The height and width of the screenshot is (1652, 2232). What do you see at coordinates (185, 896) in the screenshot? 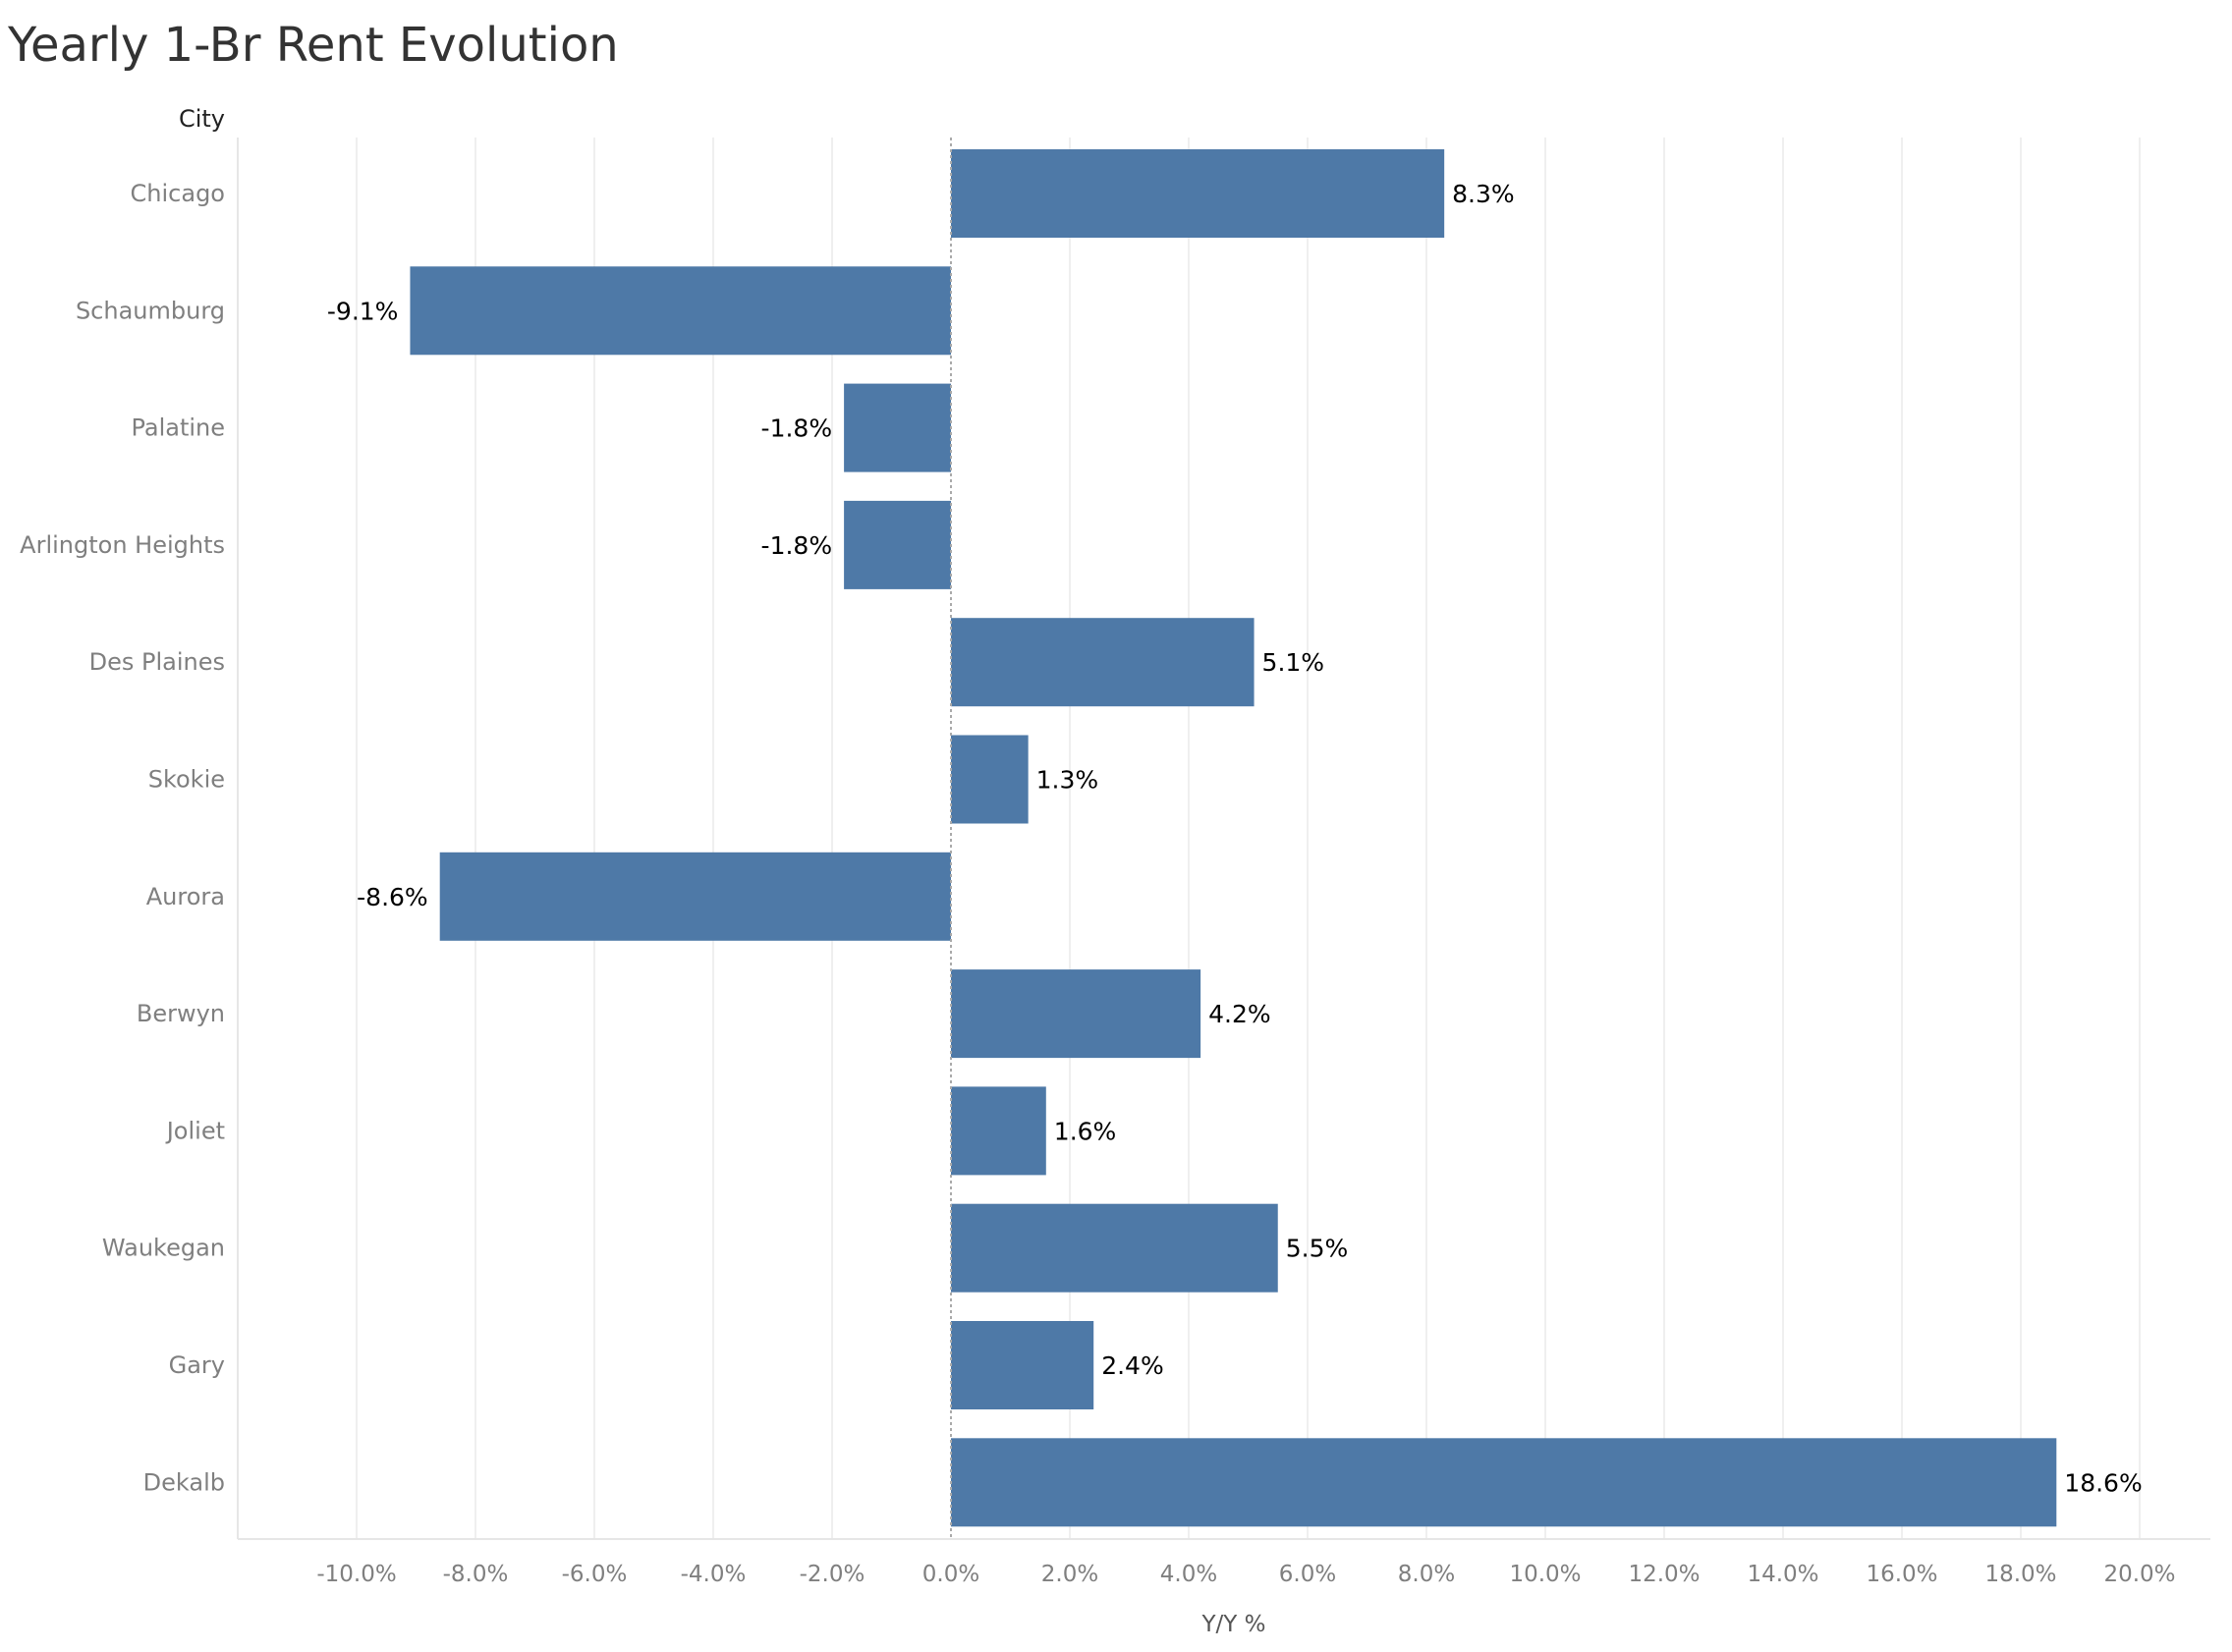
I see `category-label: Aurora` at bounding box center [185, 896].